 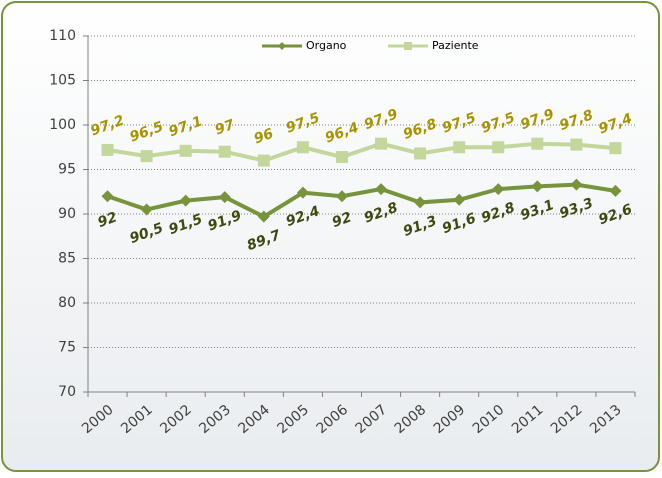 I want to click on y-tick-label: 100, so click(x=62, y=125).